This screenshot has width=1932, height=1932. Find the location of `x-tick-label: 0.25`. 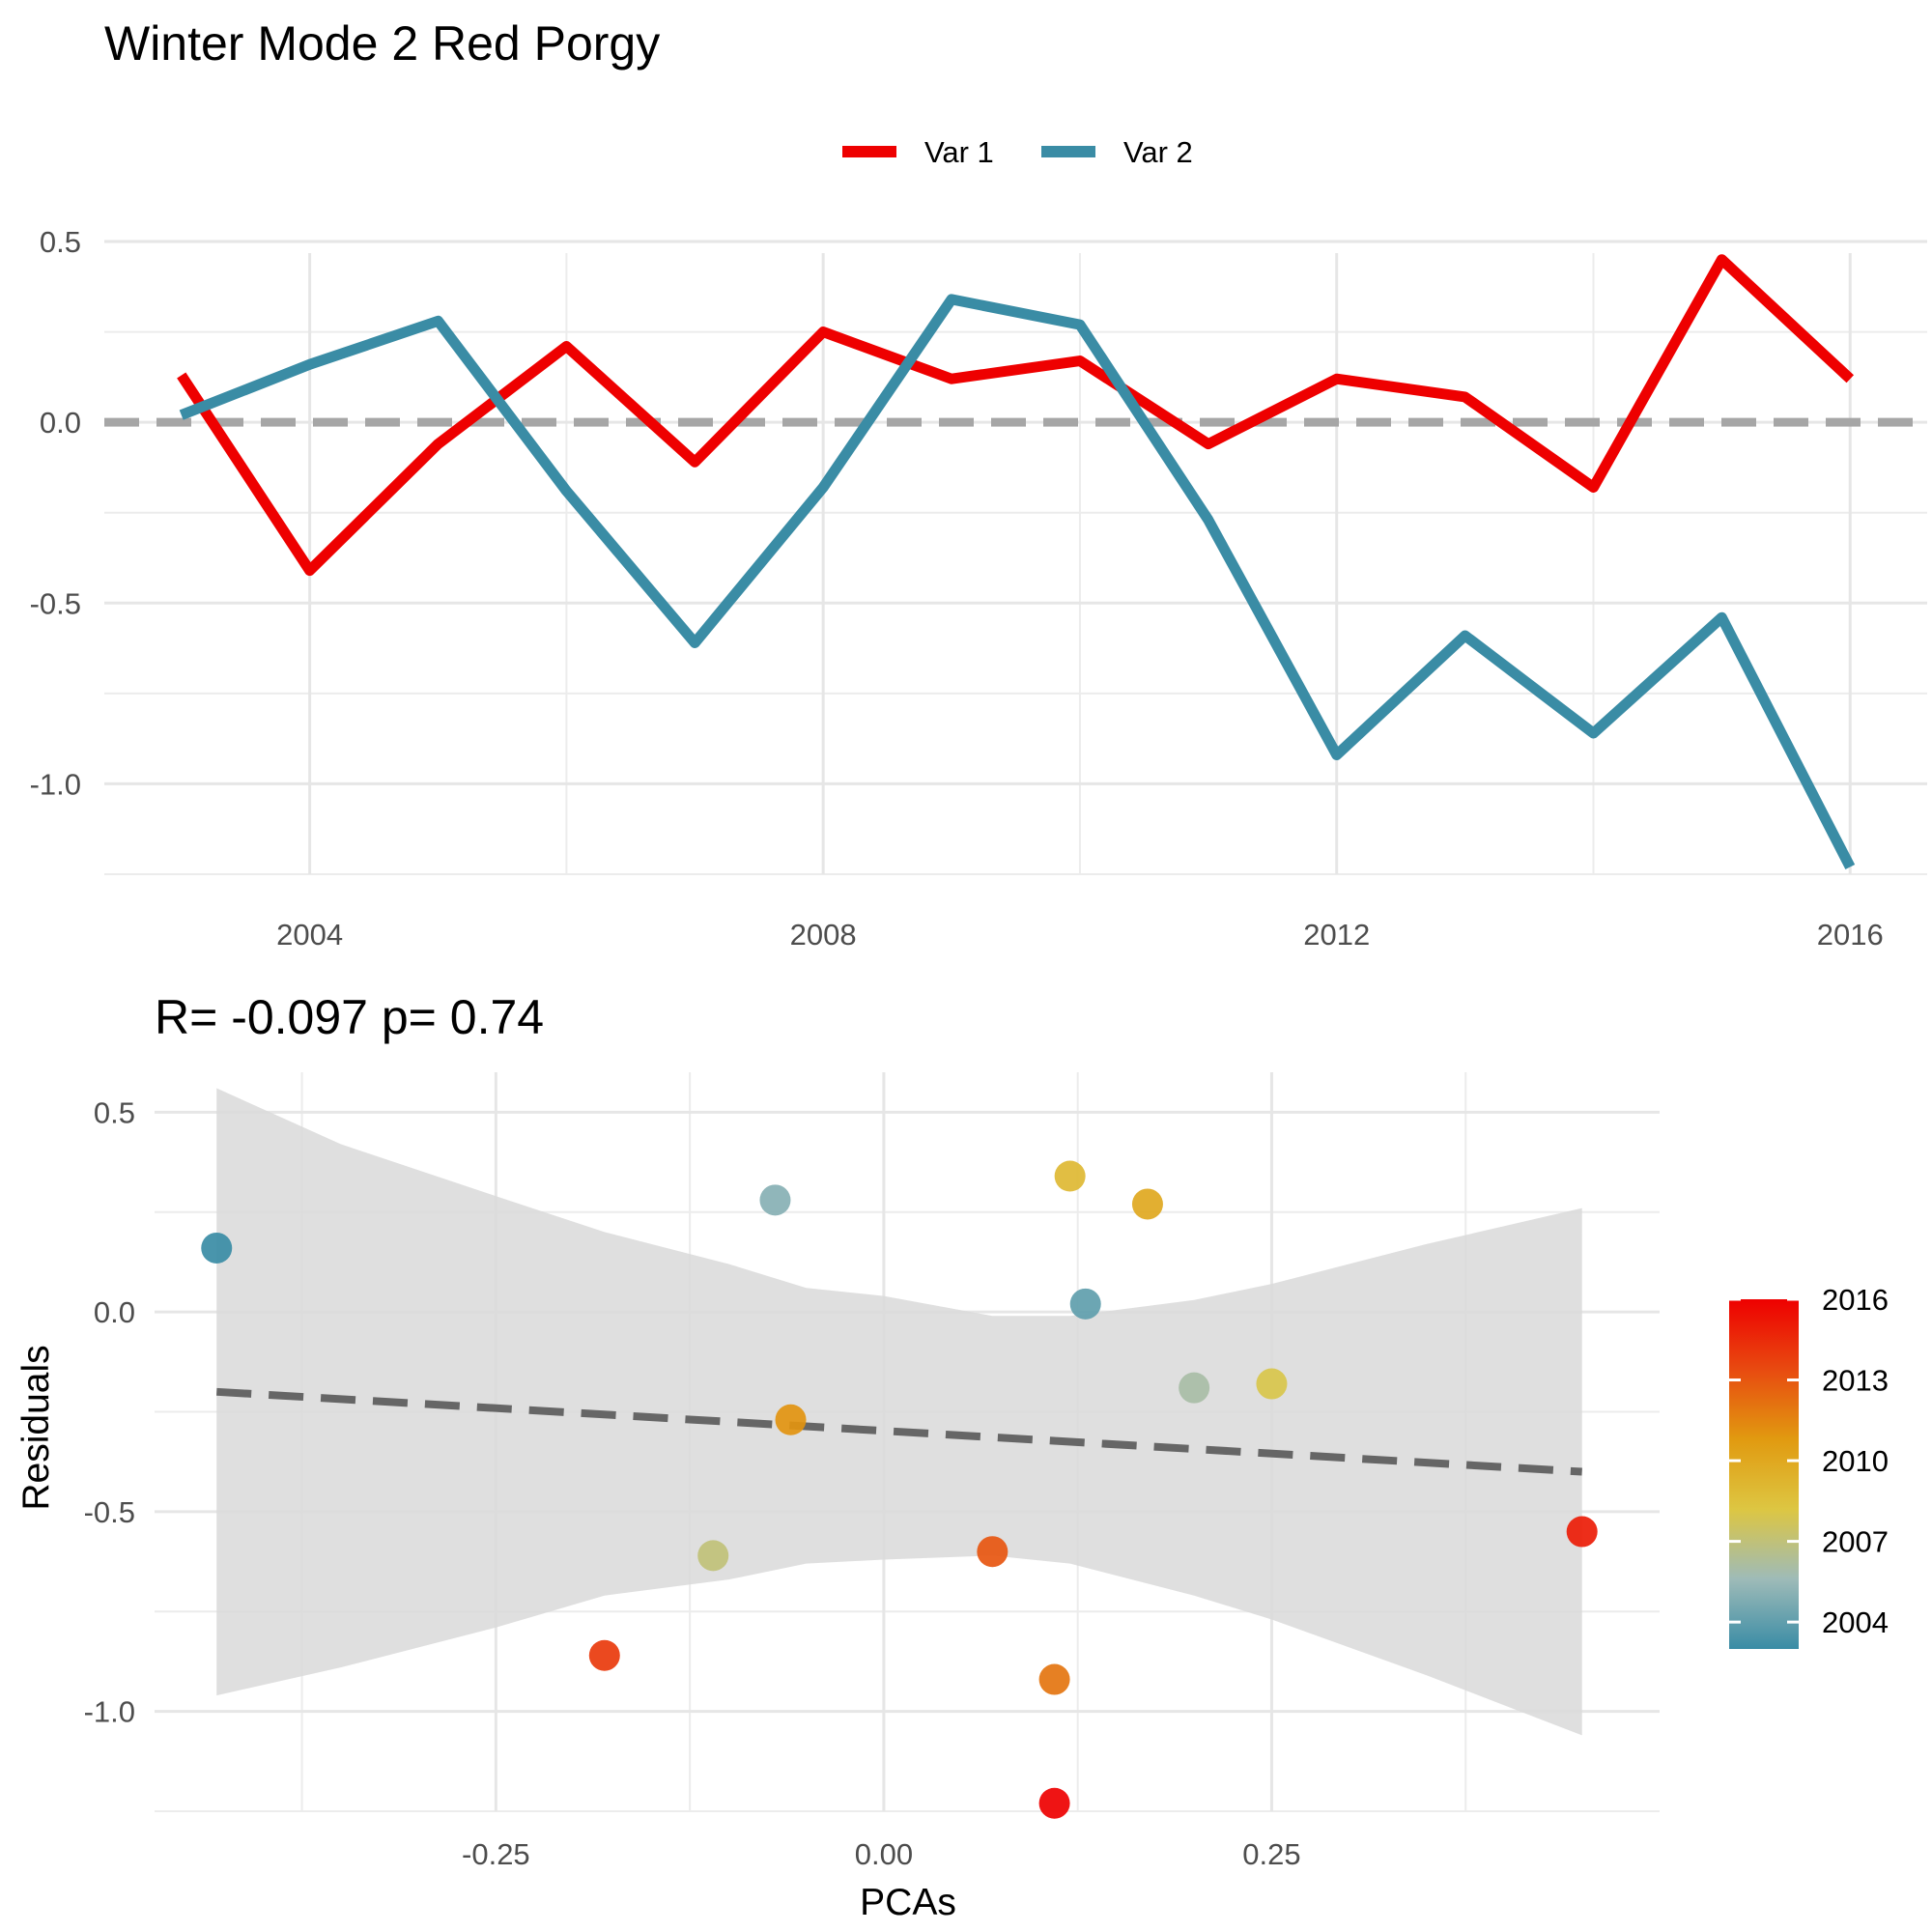

x-tick-label: 0.25 is located at coordinates (1271, 1854).